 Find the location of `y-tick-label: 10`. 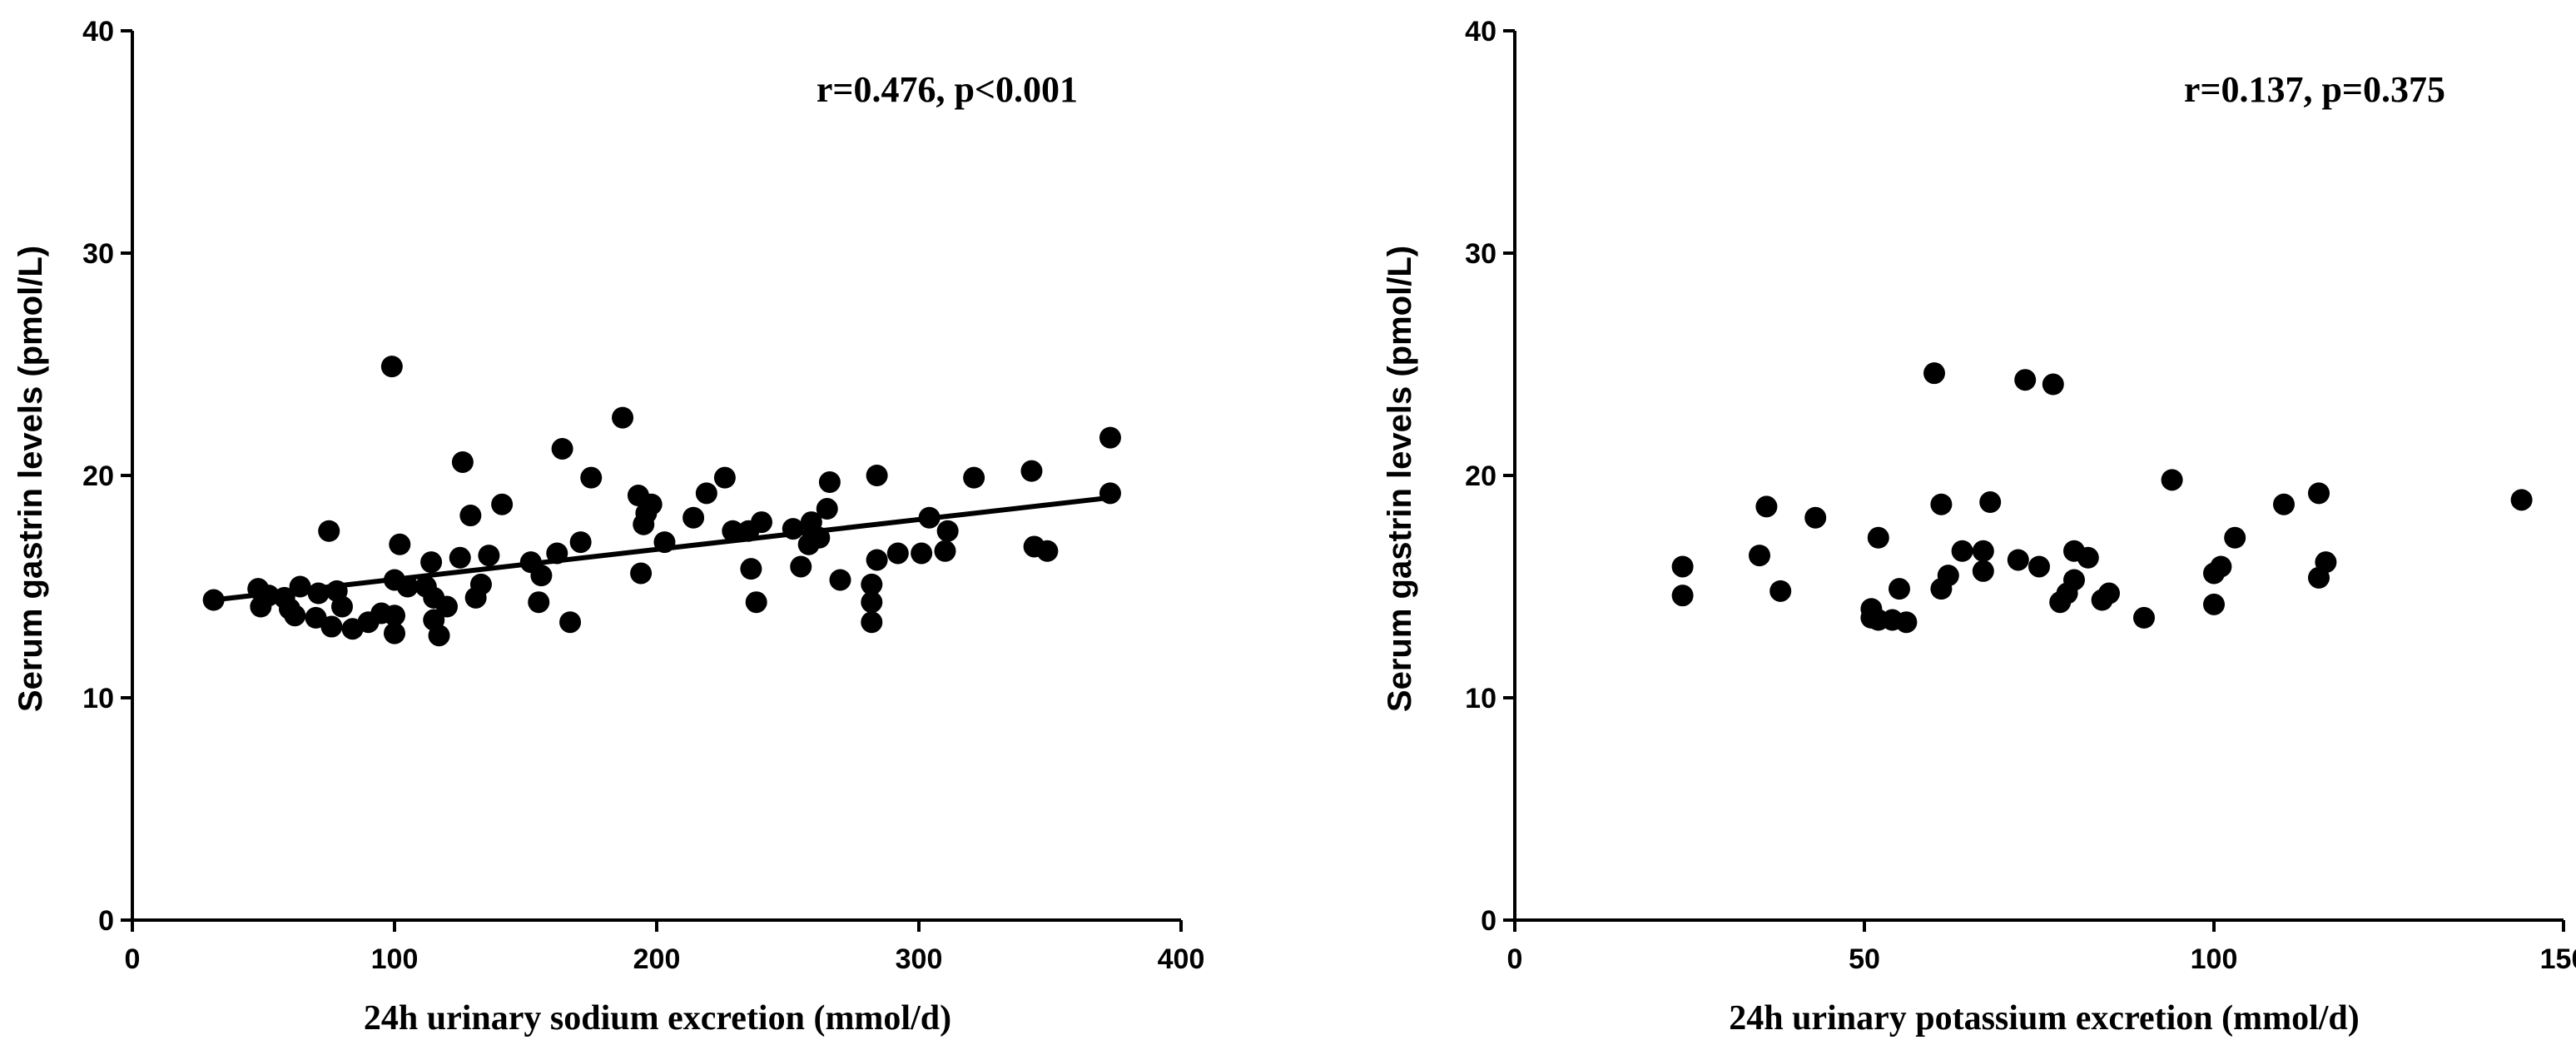

y-tick-label: 10 is located at coordinates (1480, 698).